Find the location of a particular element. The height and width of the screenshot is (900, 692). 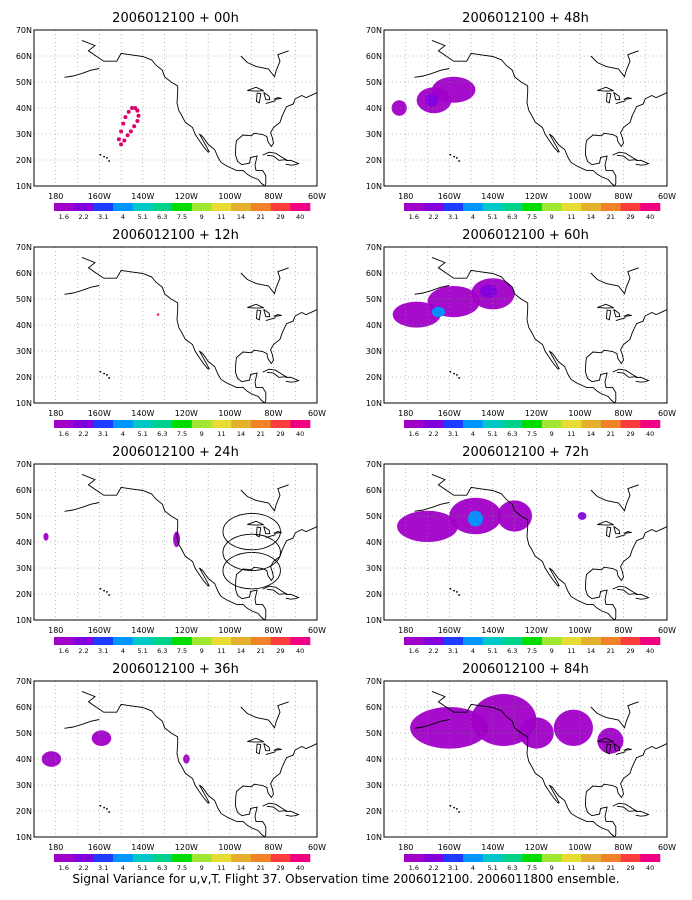

map-content is located at coordinates (525, 759).